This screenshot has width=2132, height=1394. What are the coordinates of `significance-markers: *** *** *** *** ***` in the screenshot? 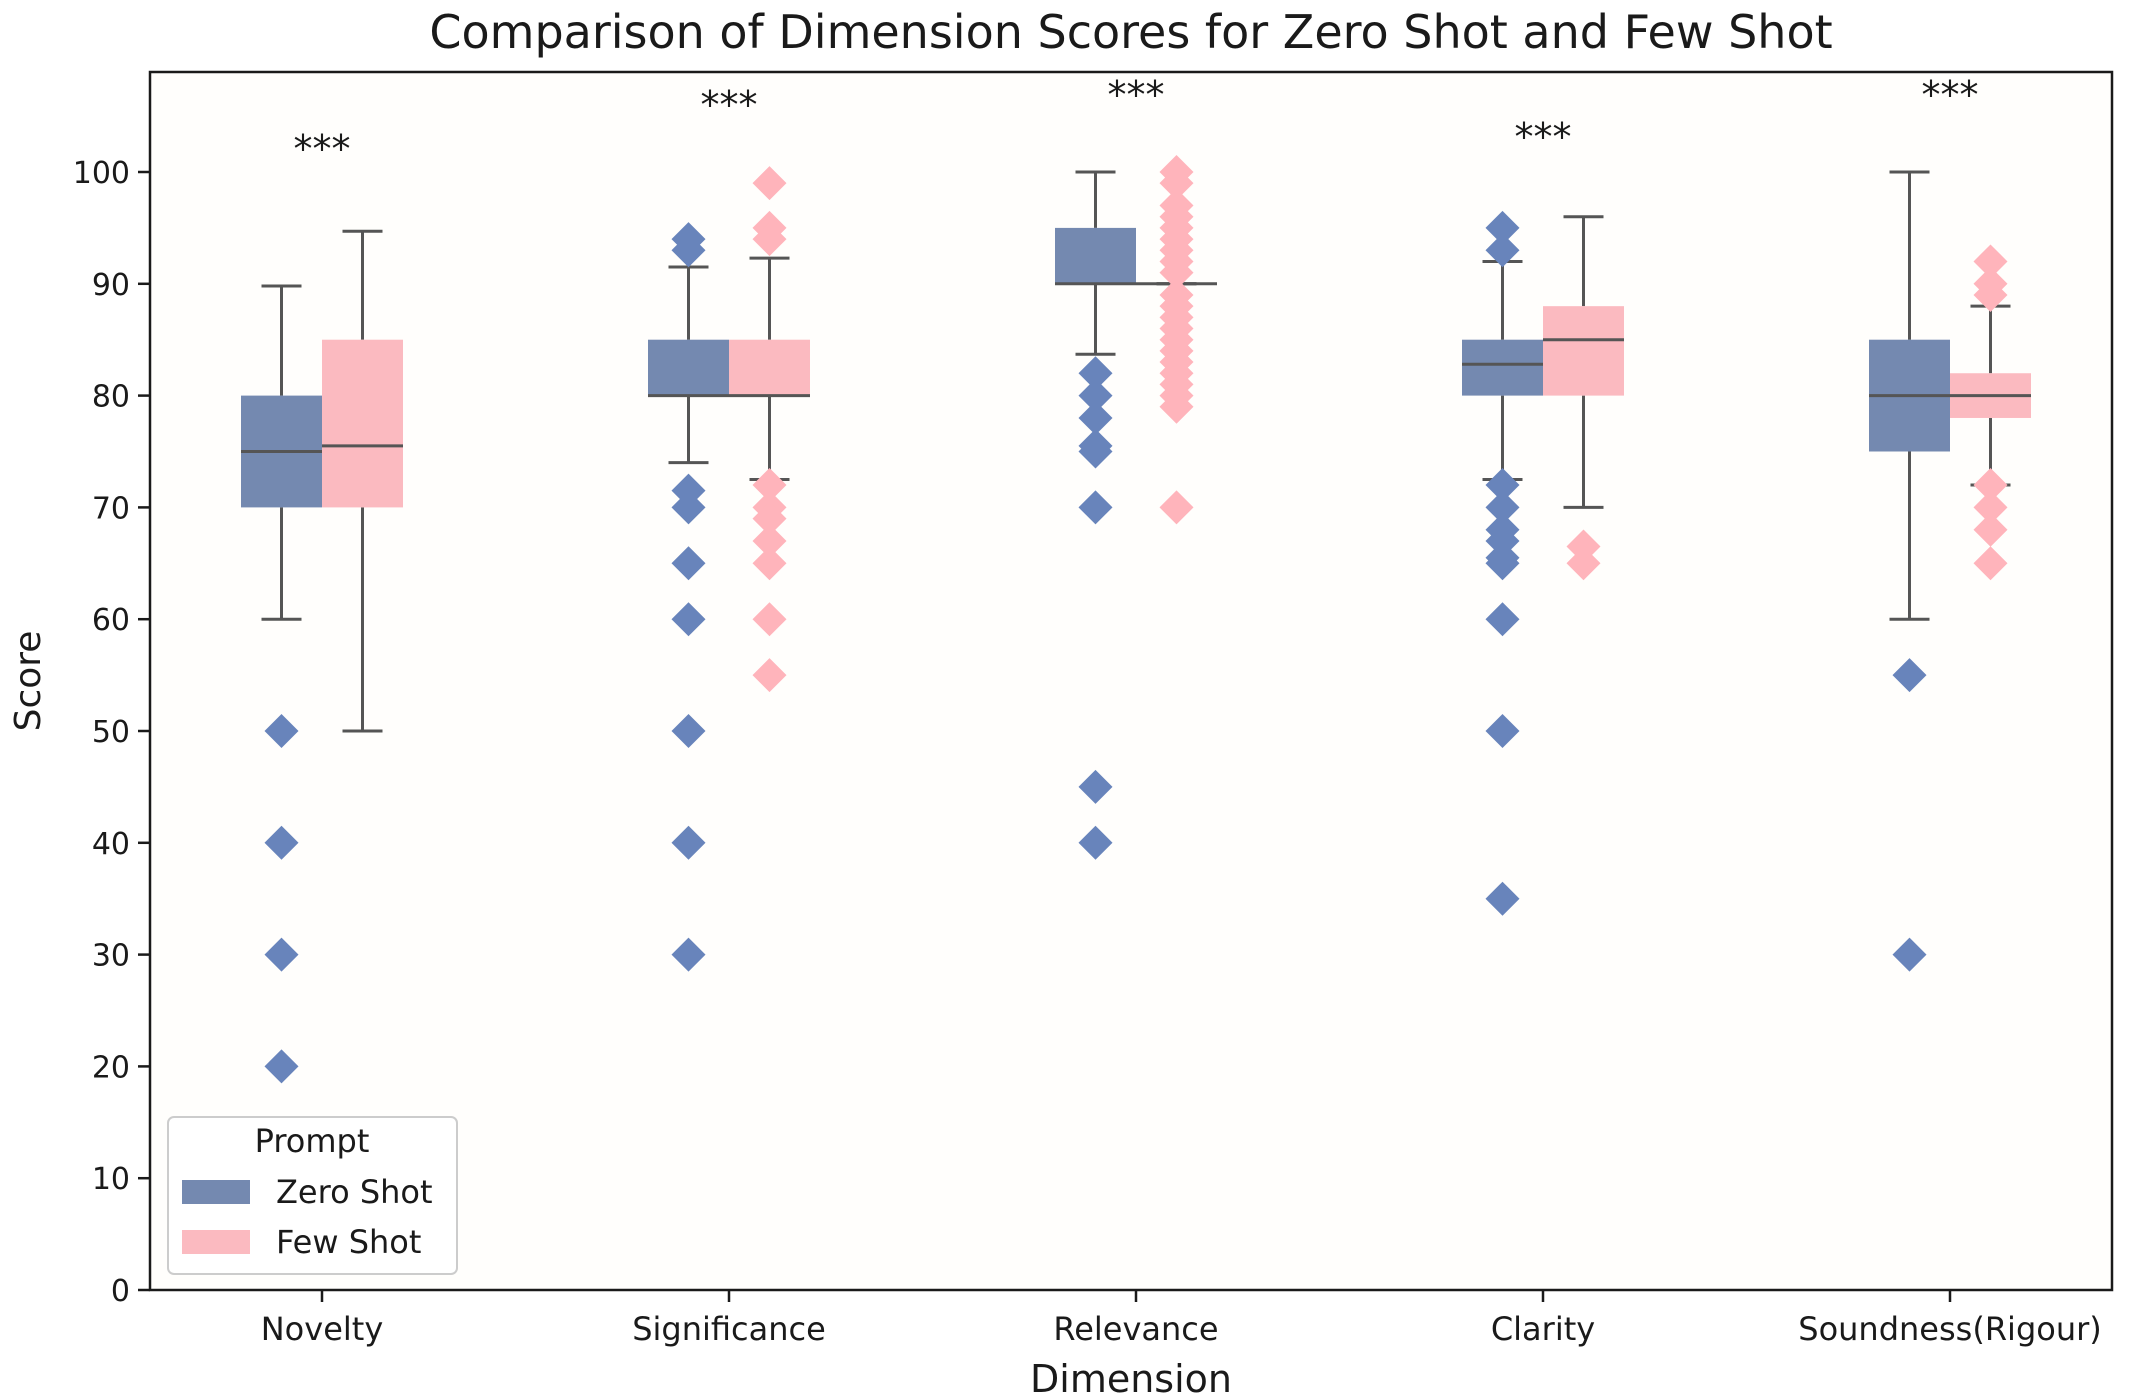 It's located at (1136, 122).